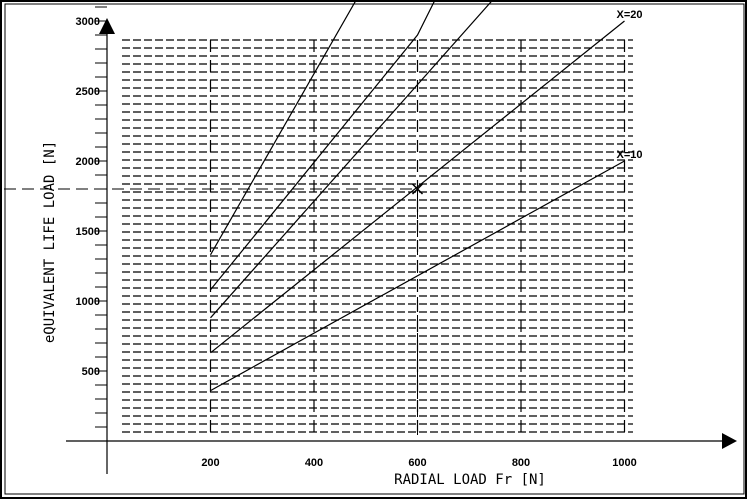 This screenshot has height=500, width=749. What do you see at coordinates (283, 128) in the screenshot?
I see `series-line` at bounding box center [283, 128].